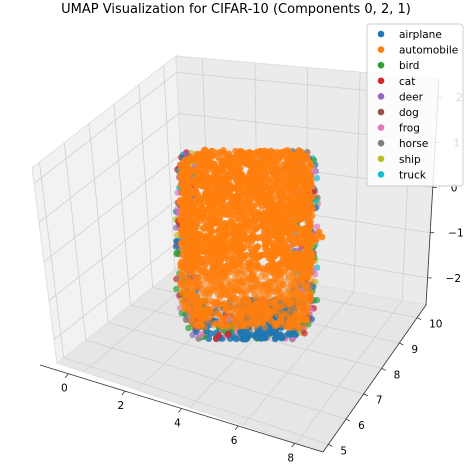 This screenshot has width=472, height=473. I want to click on legend-marker-automobile, so click(381, 49).